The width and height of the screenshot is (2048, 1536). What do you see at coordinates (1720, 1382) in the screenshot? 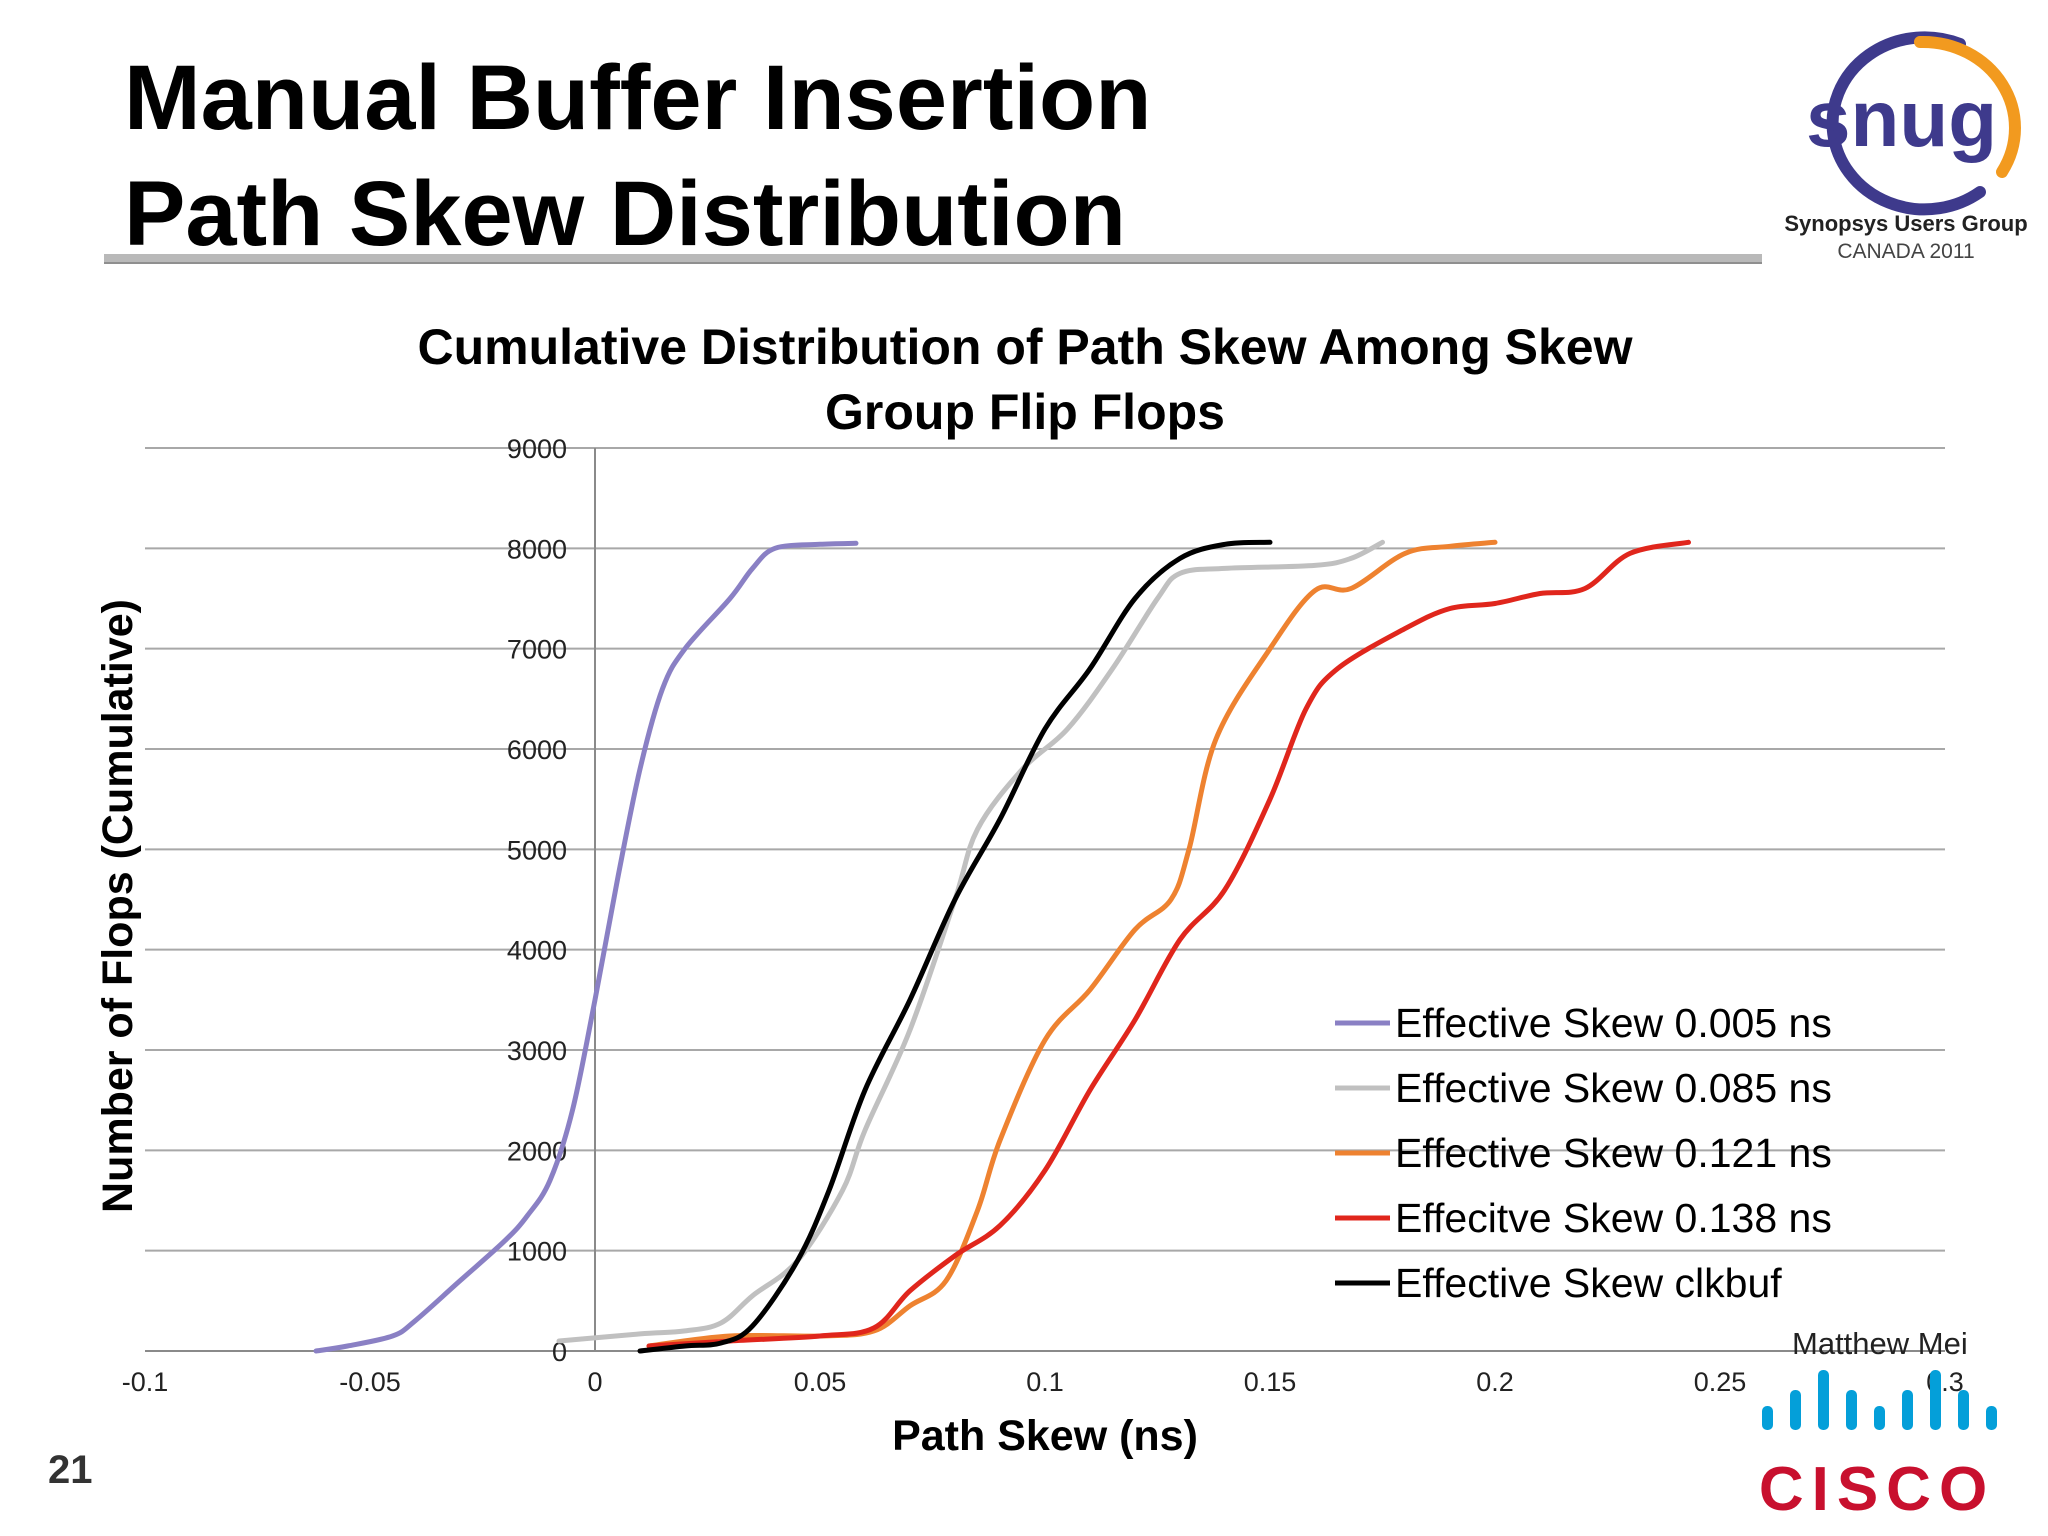
I see `x-tick-label: 0.25` at bounding box center [1720, 1382].